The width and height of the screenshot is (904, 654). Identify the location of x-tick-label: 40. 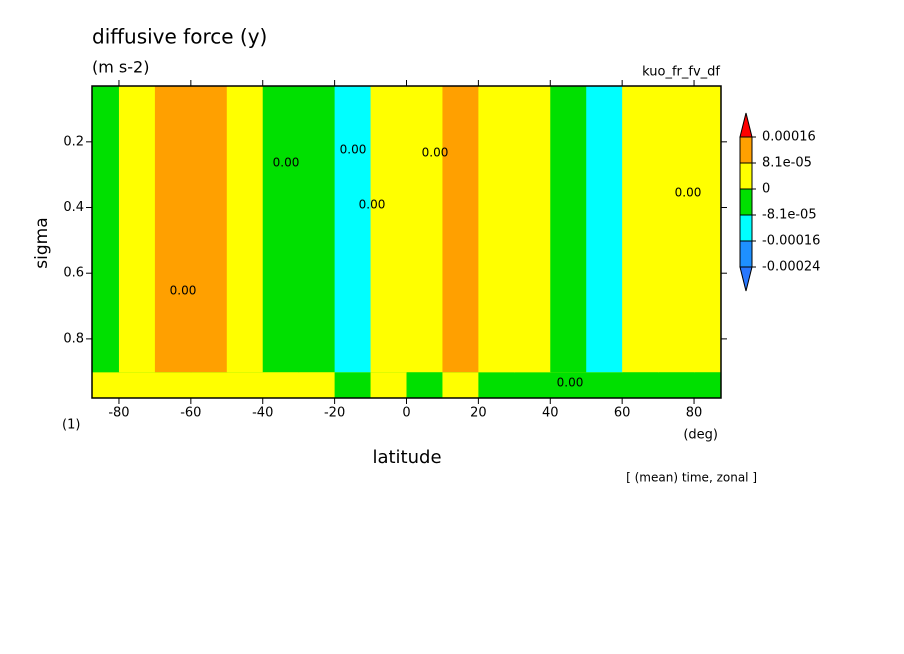
(550, 413).